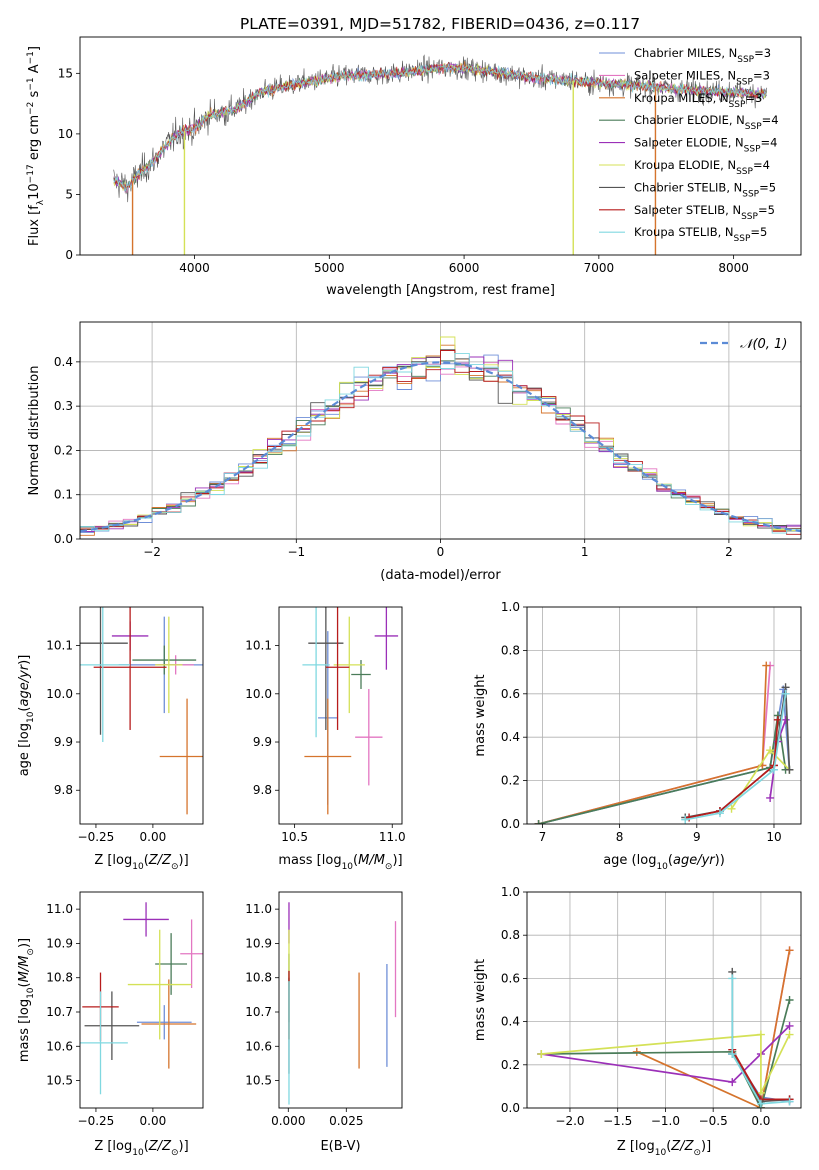  Describe the element at coordinates (65, 134) in the screenshot. I see `y-tick-label: 10` at that location.